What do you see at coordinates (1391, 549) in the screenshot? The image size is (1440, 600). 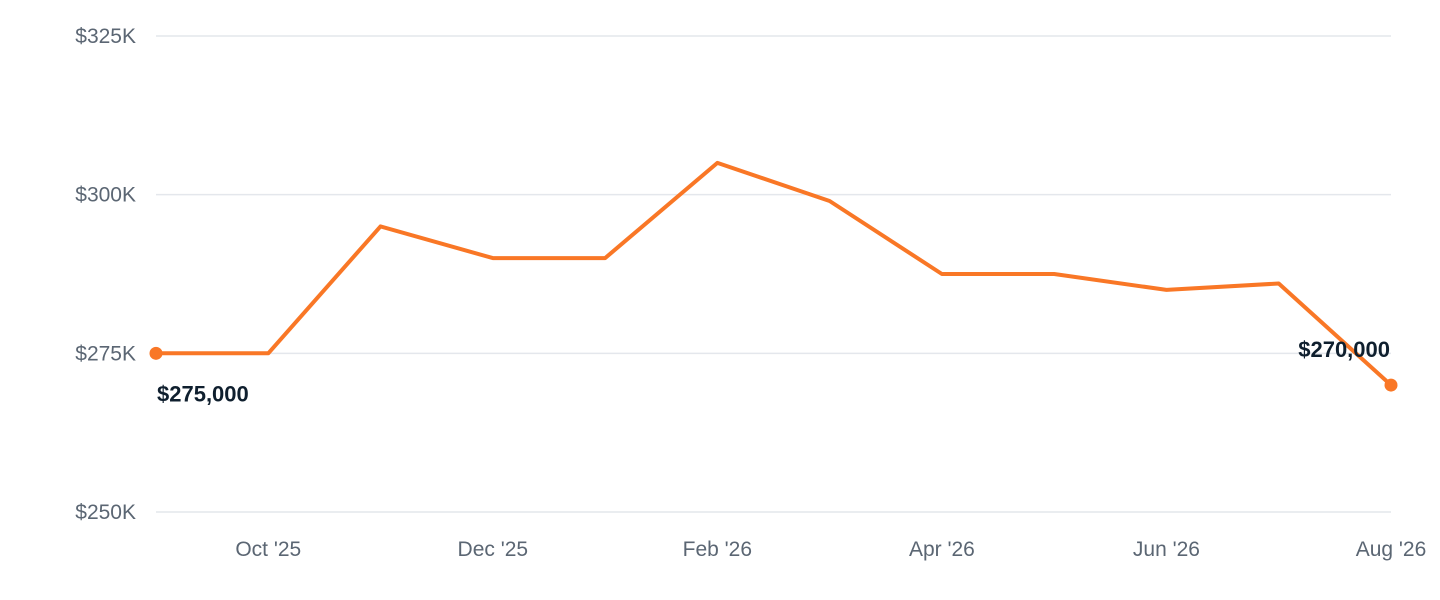 I see `x-tick-label: Aug '26` at bounding box center [1391, 549].